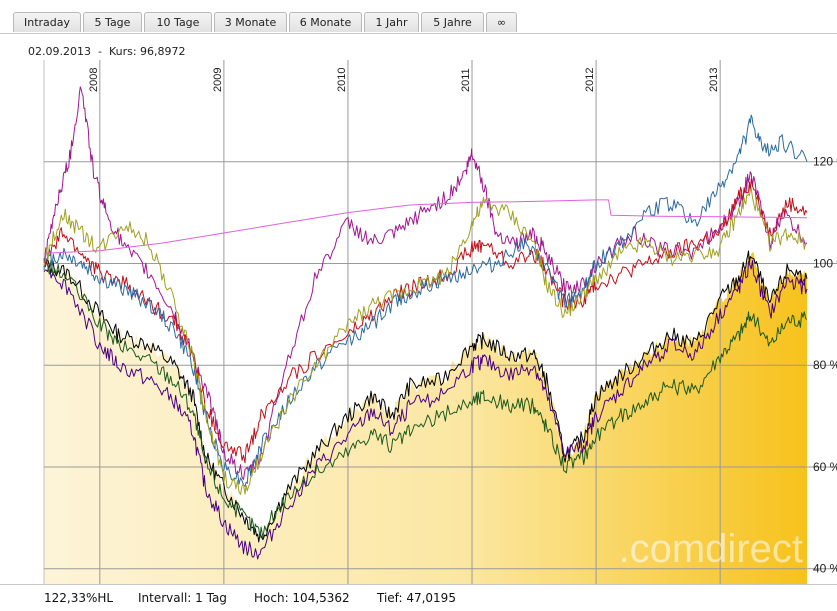  What do you see at coordinates (107, 51) in the screenshot?
I see `quote-info: 02.09.2013 - Kurs: 96,8972` at bounding box center [107, 51].